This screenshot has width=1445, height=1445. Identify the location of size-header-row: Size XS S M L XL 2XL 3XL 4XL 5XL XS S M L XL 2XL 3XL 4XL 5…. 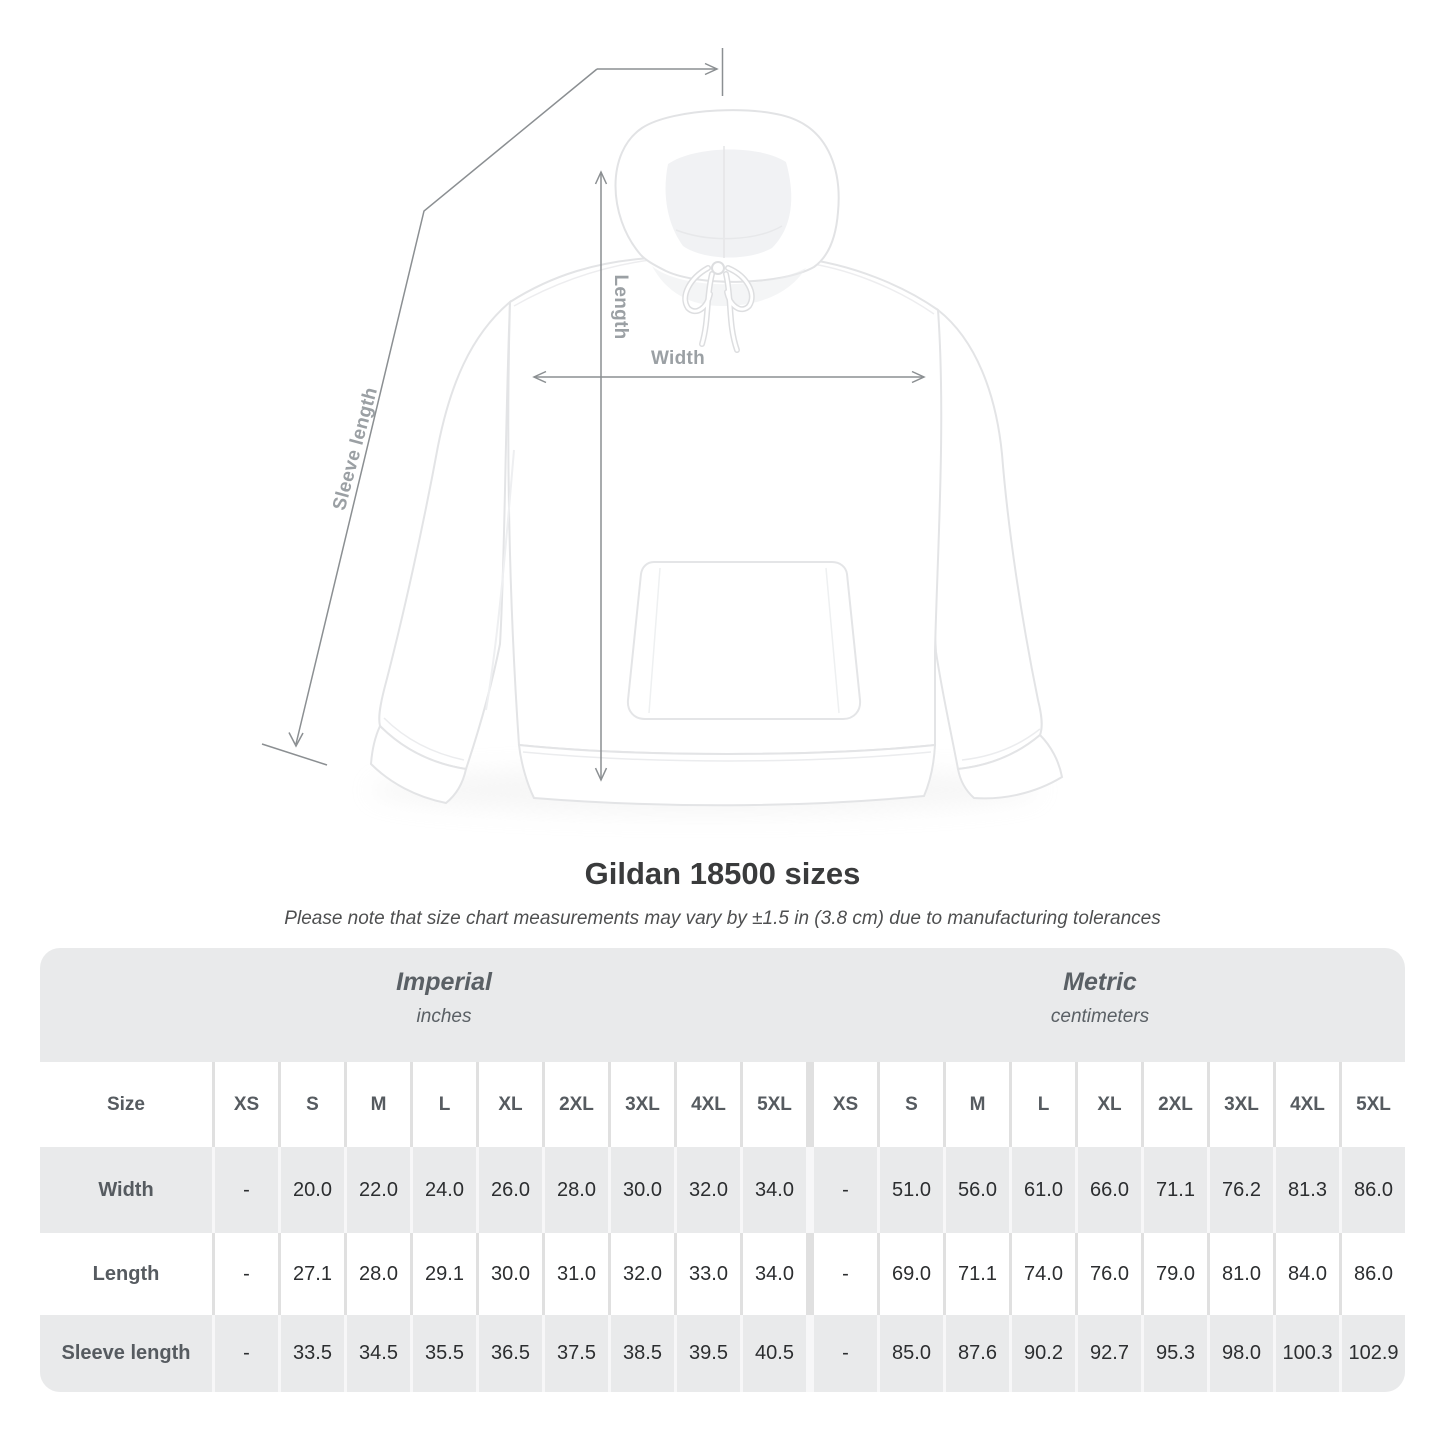
(722, 1104).